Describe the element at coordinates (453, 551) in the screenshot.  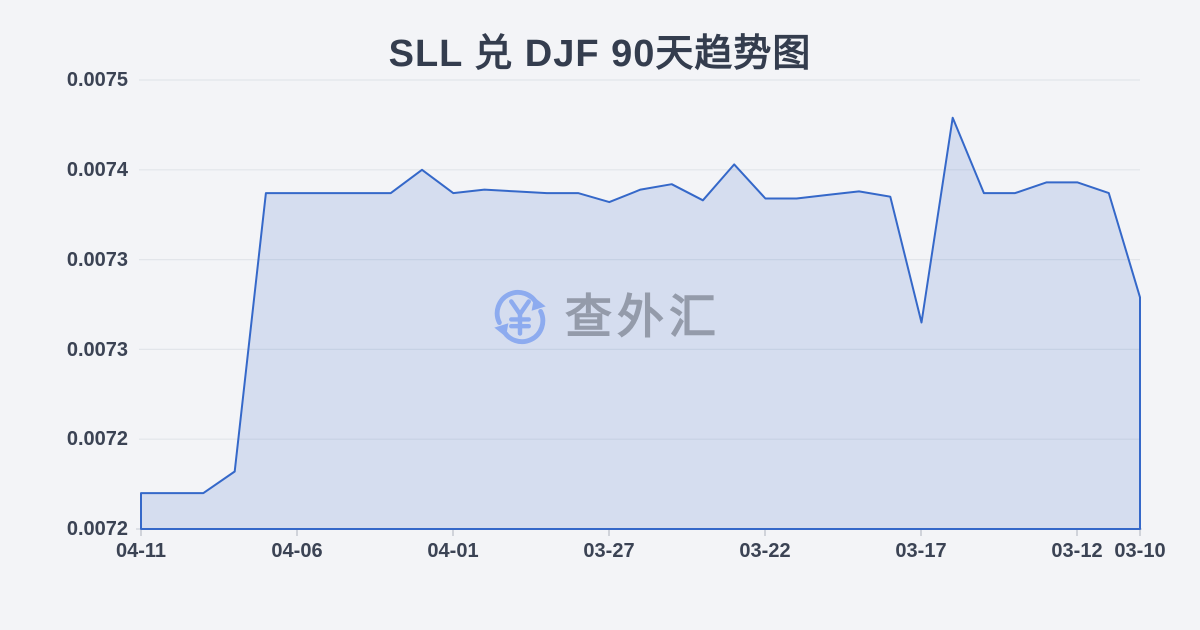
I see `x-axis-label: 04-01` at that location.